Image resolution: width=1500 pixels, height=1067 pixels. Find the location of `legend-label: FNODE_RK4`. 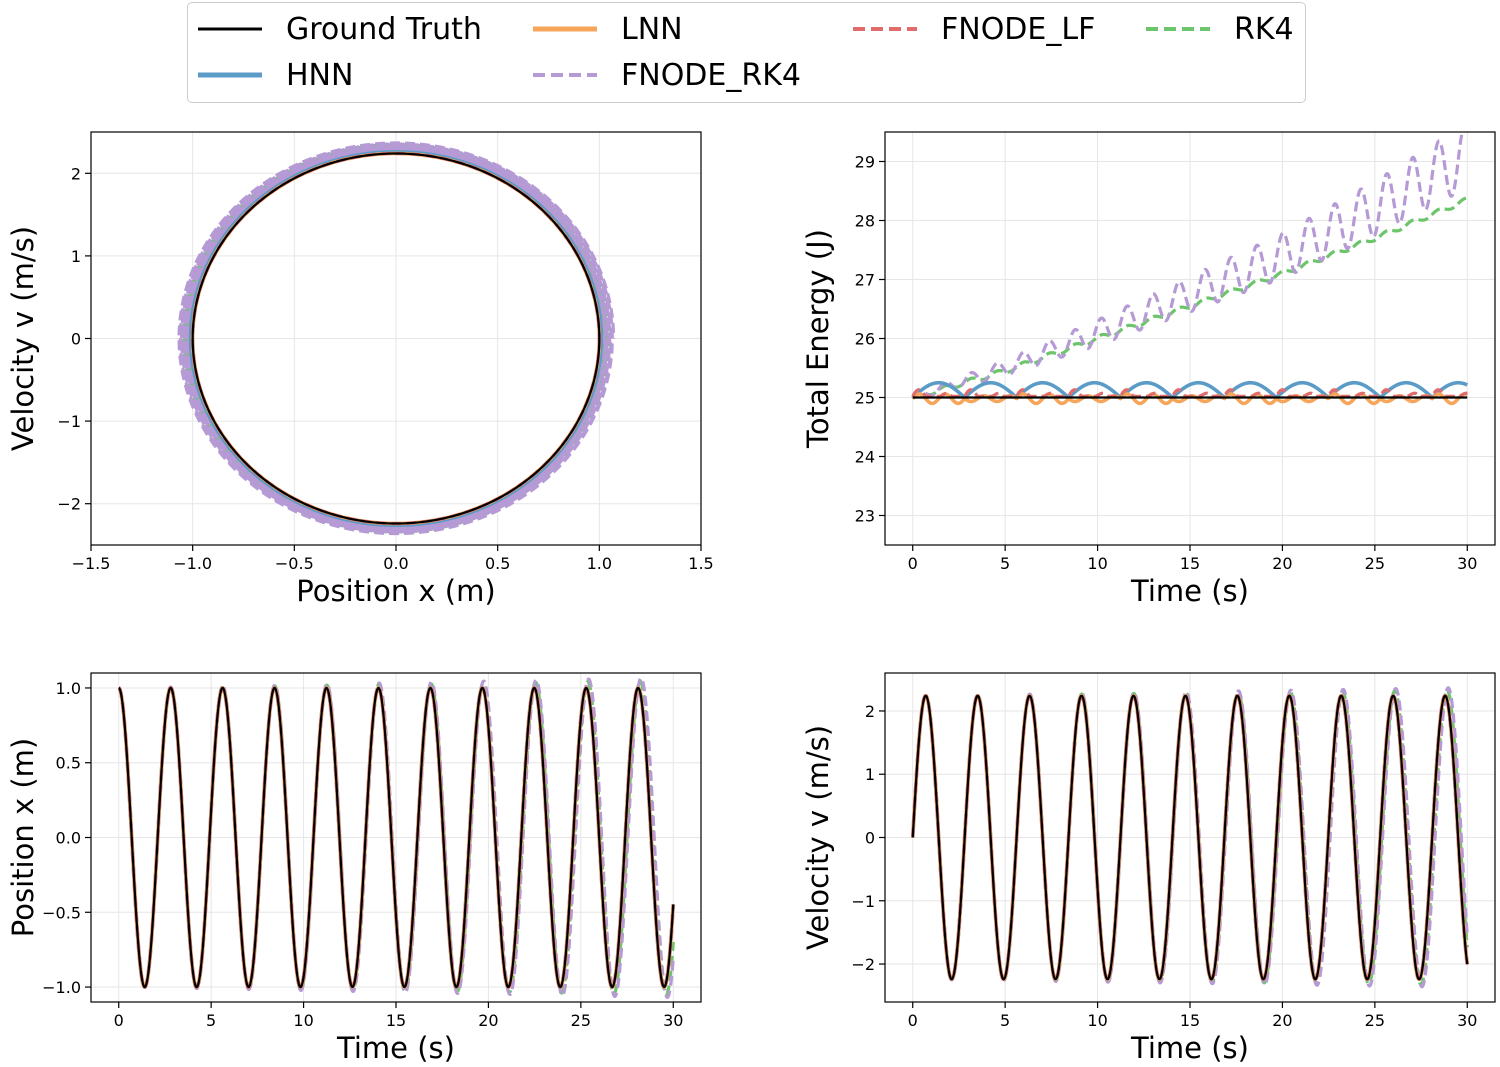

legend-label: FNODE_RK4 is located at coordinates (711, 75).